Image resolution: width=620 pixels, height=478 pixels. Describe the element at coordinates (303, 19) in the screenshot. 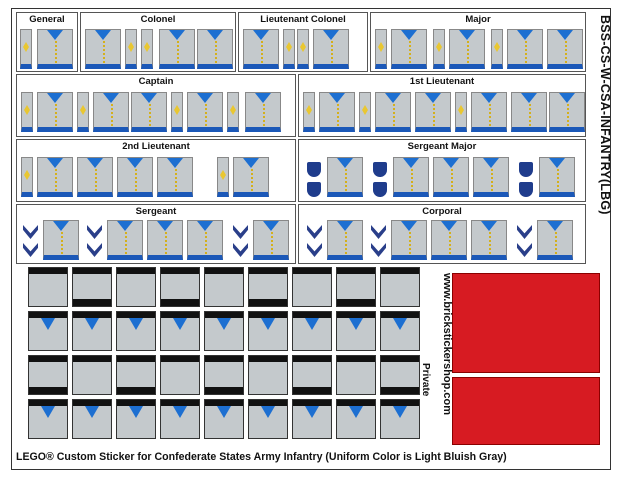

I see `panel-label-lieutenant-colonel: Lieutenant Colonel` at that location.